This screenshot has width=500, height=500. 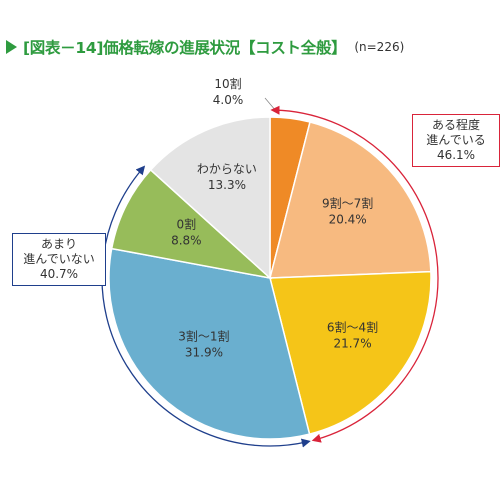 I want to click on not-advanced-label-line2: 進んでいない, so click(x=59, y=259).